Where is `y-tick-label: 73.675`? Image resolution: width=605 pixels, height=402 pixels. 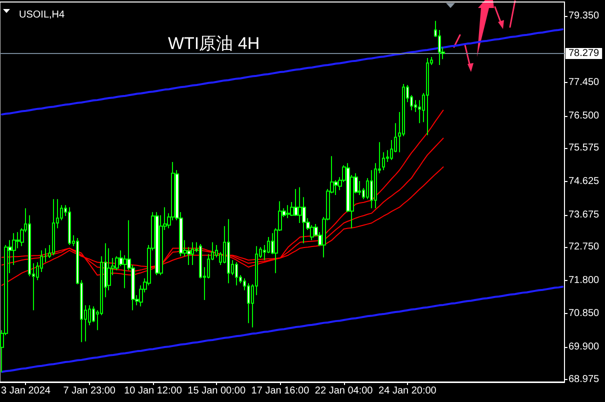
y-tick-label: 73.675 is located at coordinates (584, 214).